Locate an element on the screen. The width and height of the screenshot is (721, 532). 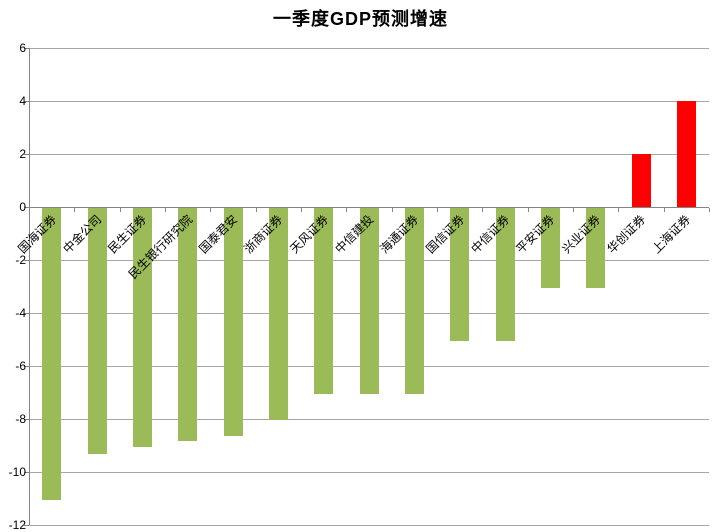
bar-海通证券 is located at coordinates (414, 301).